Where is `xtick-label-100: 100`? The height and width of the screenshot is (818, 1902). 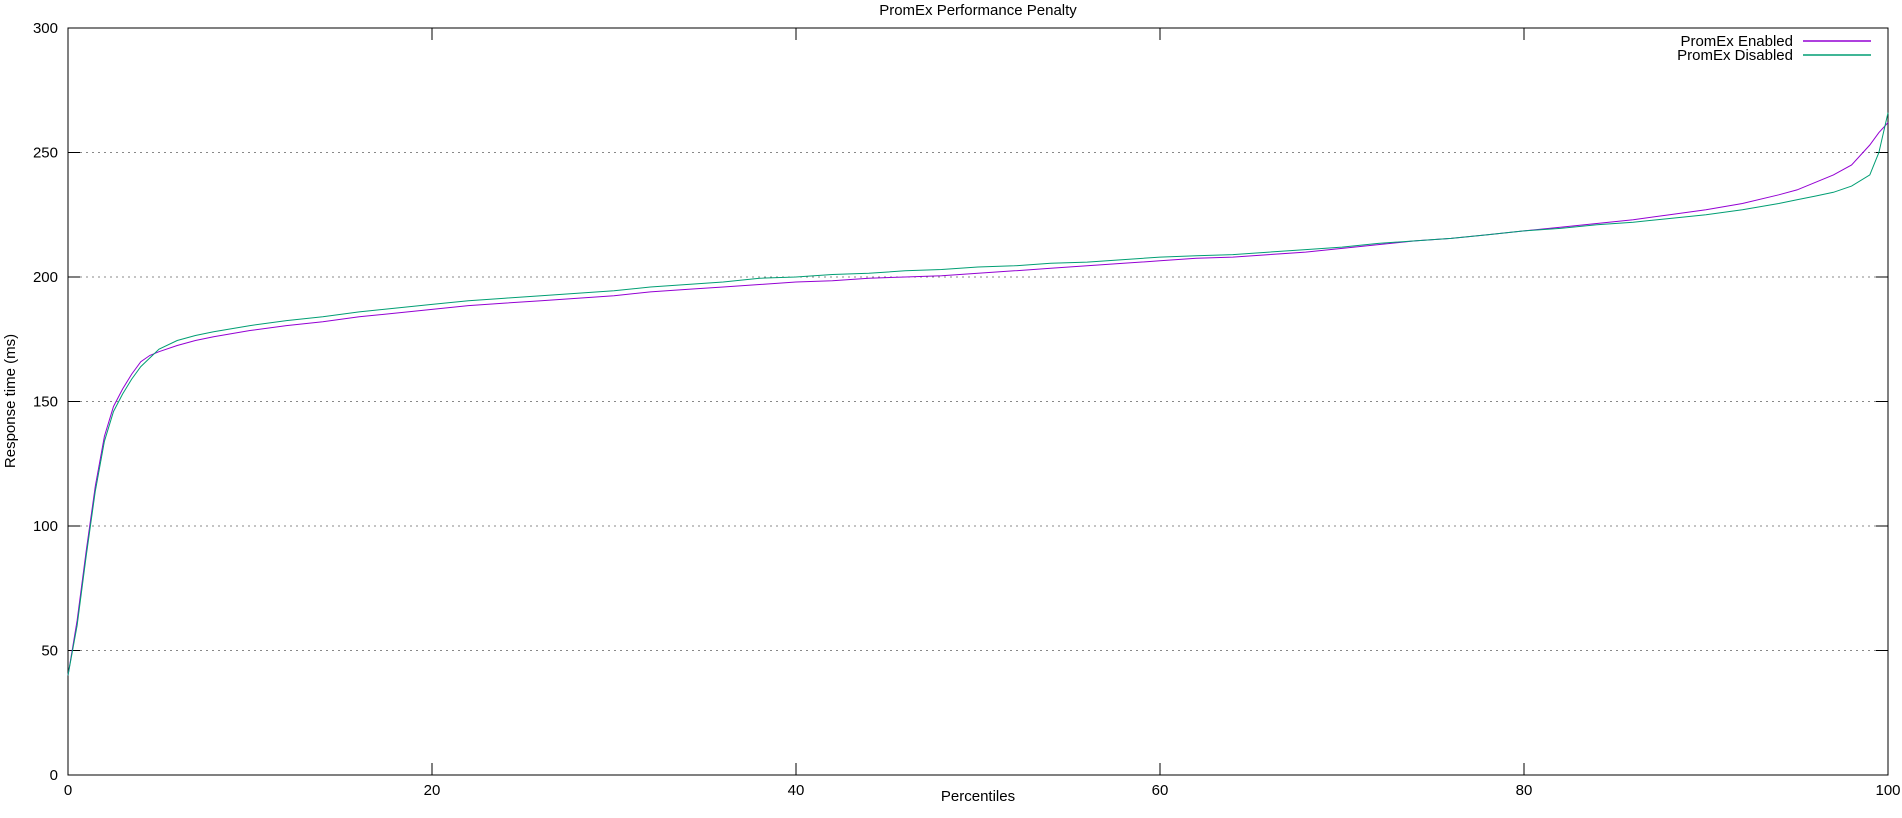 xtick-label-100: 100 is located at coordinates (1887, 790).